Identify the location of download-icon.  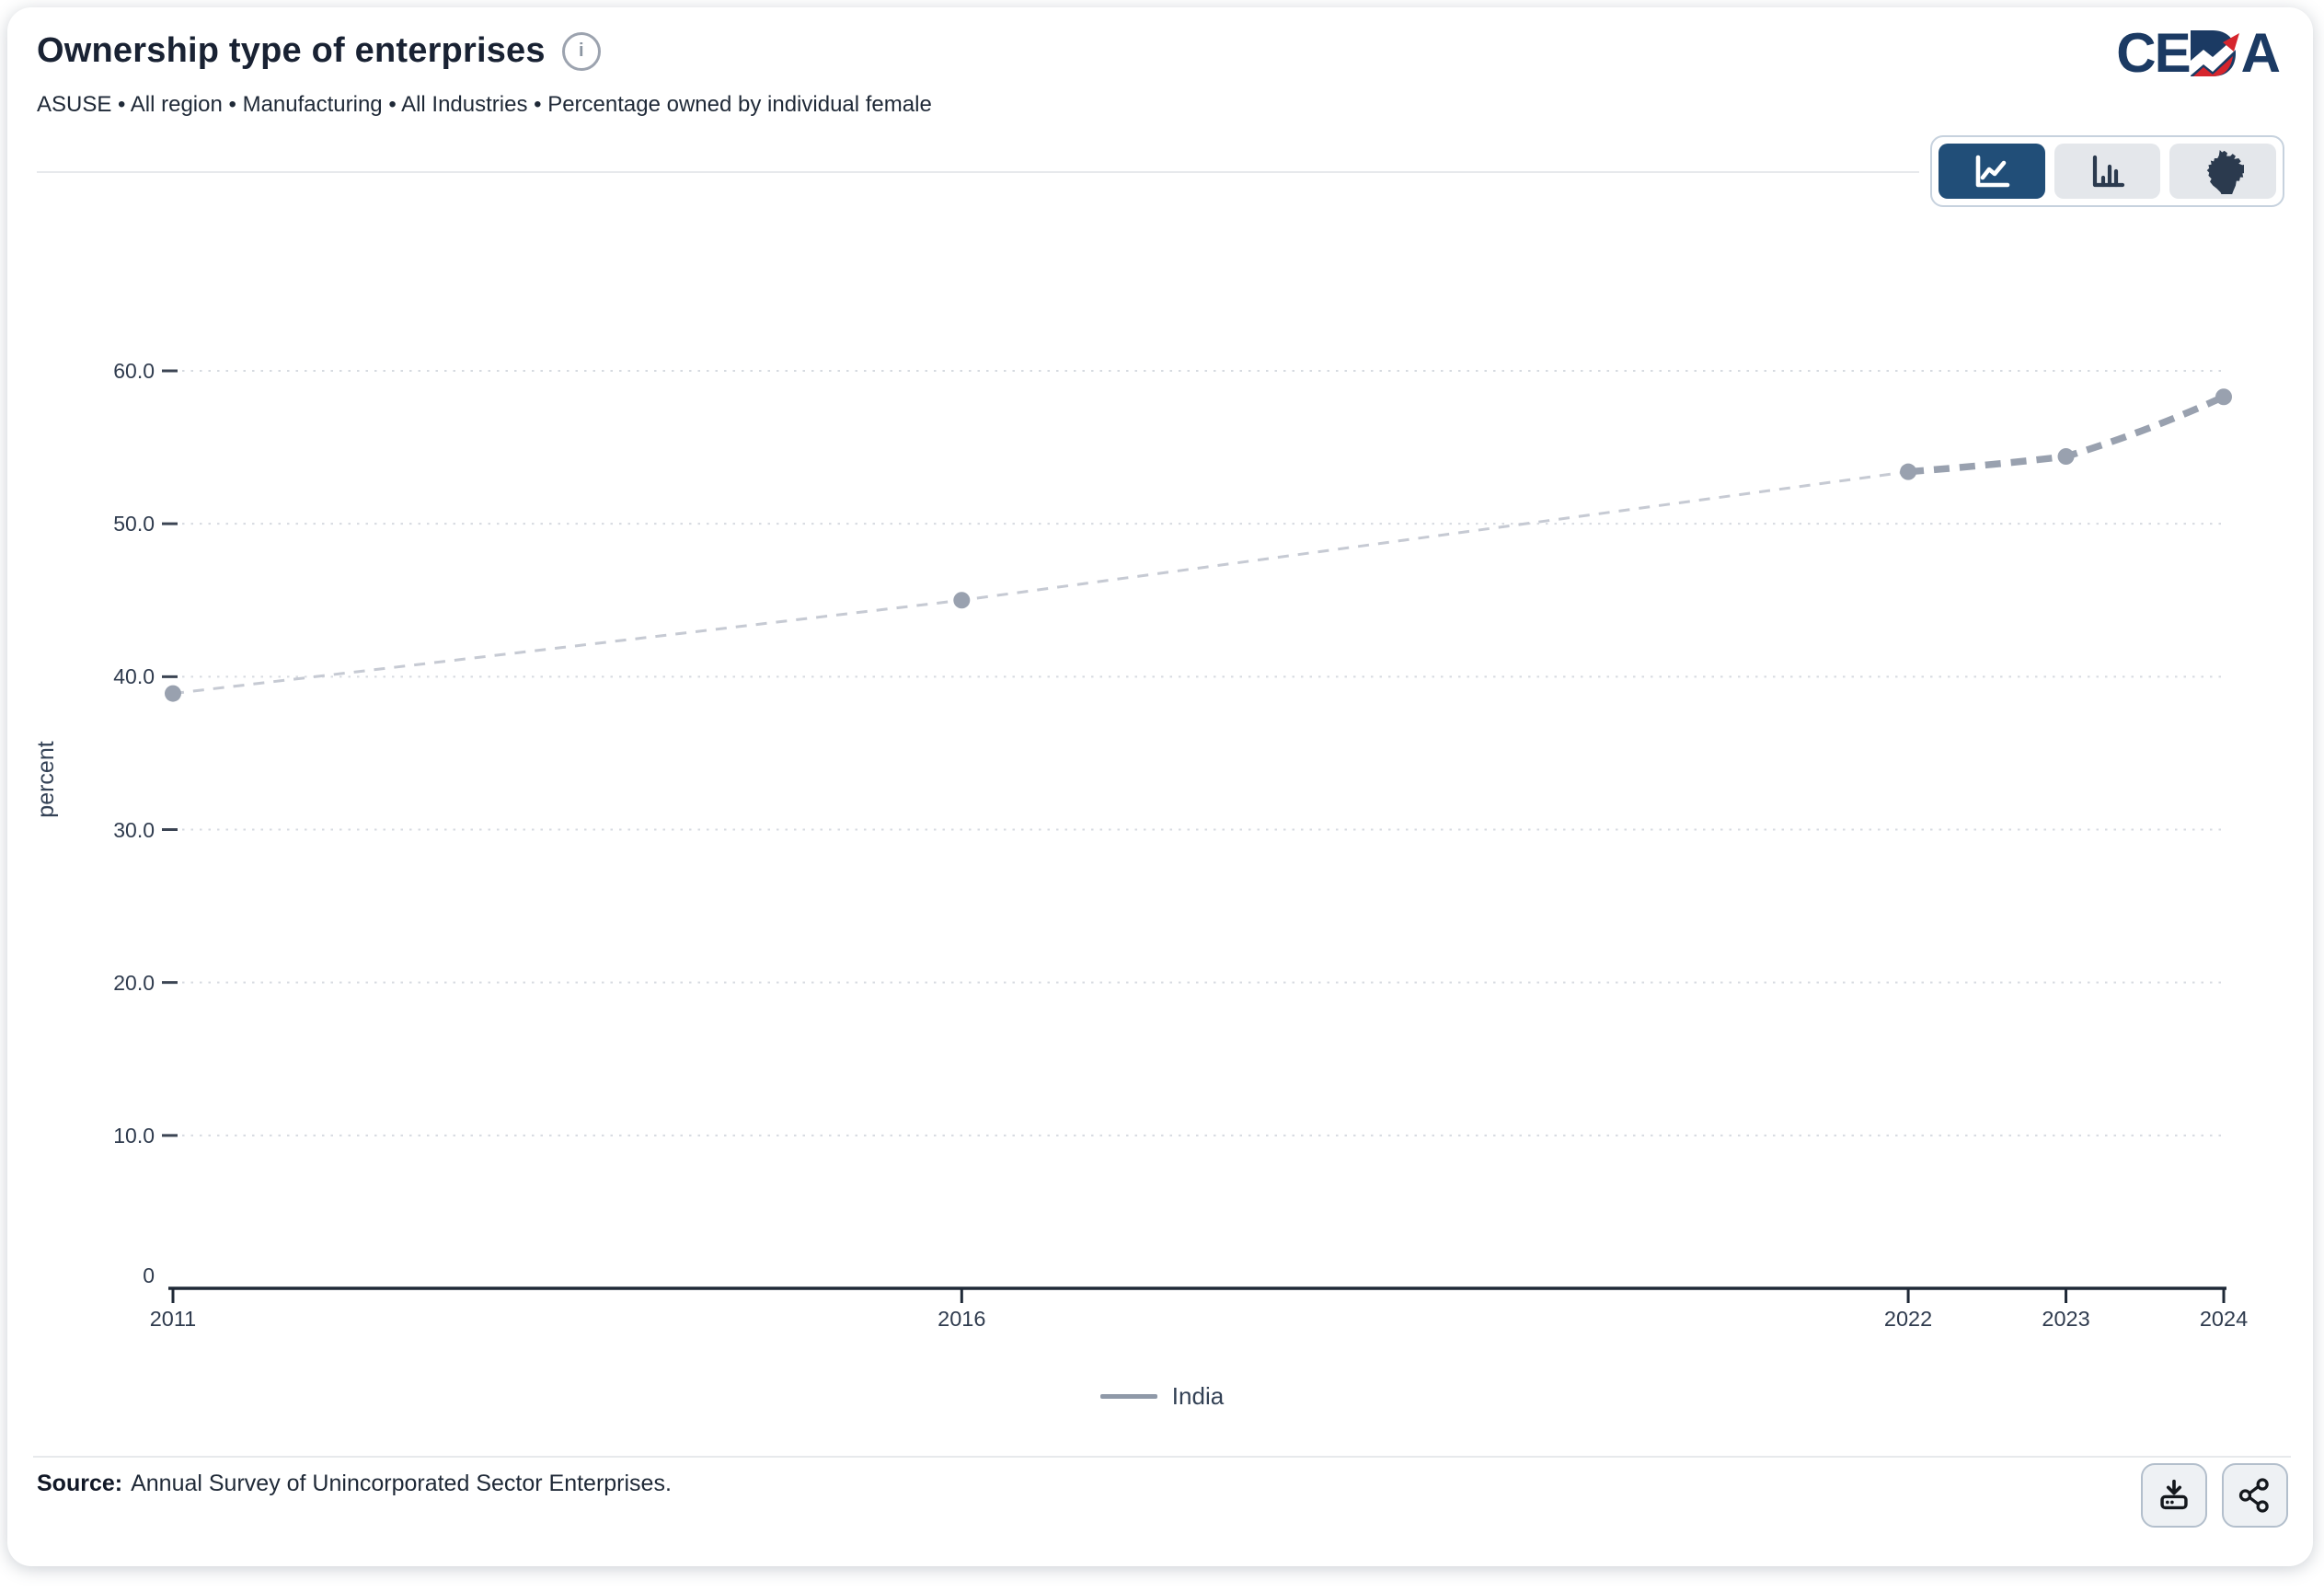
(2174, 1494).